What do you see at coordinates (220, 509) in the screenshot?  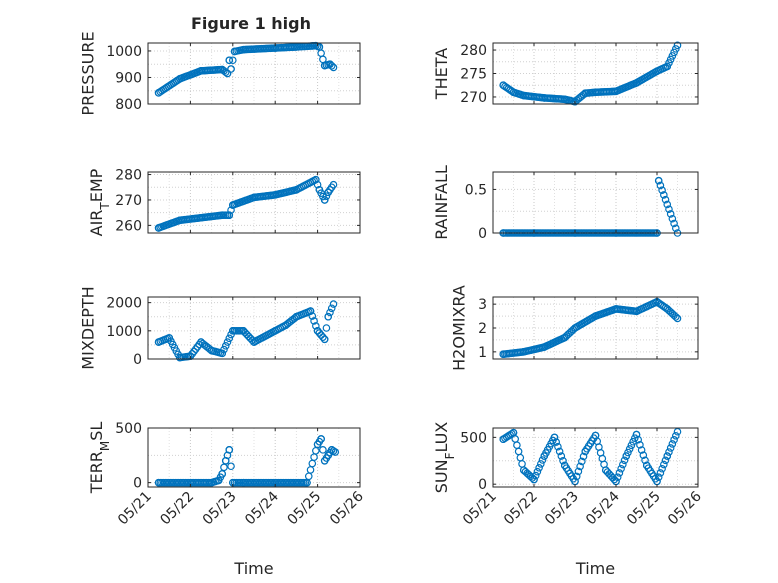 I see `x-tick-label: 05/23` at bounding box center [220, 509].